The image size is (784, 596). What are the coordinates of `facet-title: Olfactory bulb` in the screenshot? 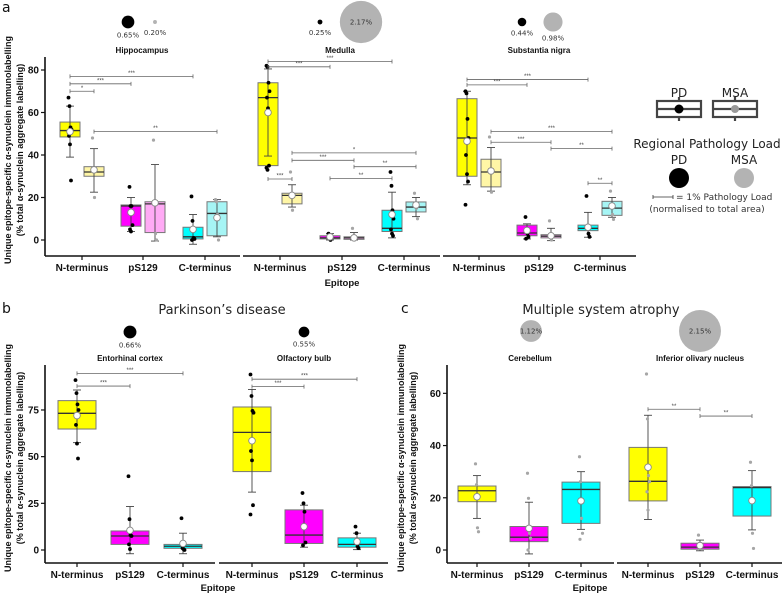 It's located at (304, 358).